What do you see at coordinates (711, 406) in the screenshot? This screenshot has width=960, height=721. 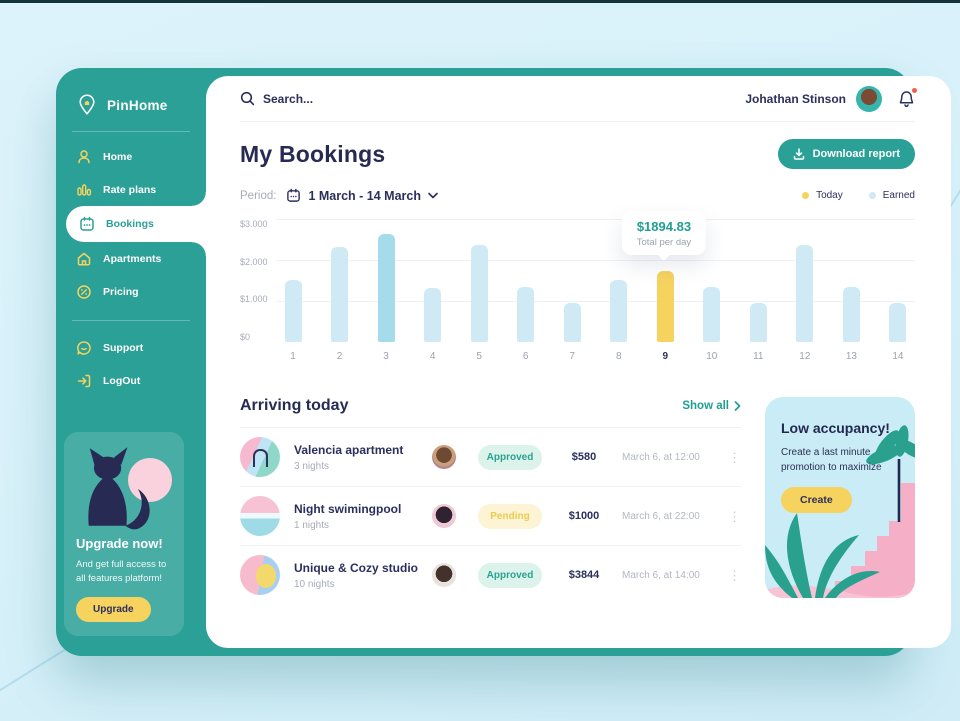 I see `show-all-link: Show all` at bounding box center [711, 406].